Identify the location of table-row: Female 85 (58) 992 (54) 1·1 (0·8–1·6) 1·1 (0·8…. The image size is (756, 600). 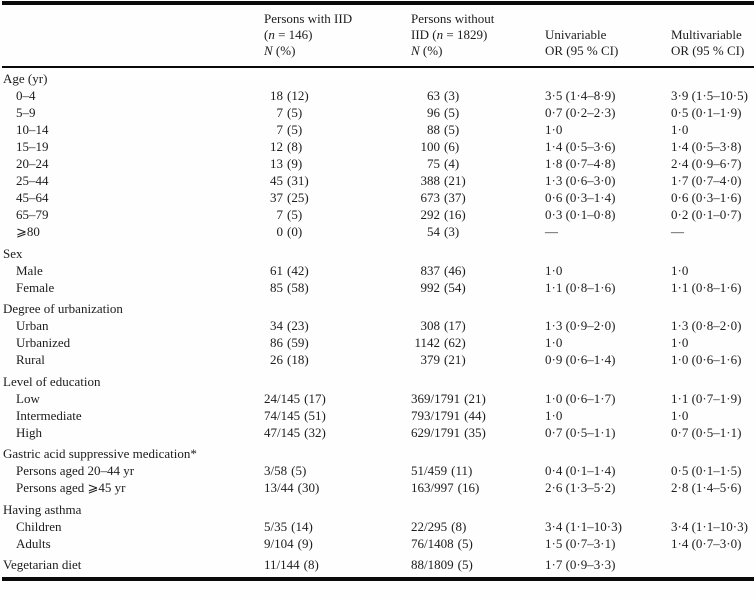
(378, 287).